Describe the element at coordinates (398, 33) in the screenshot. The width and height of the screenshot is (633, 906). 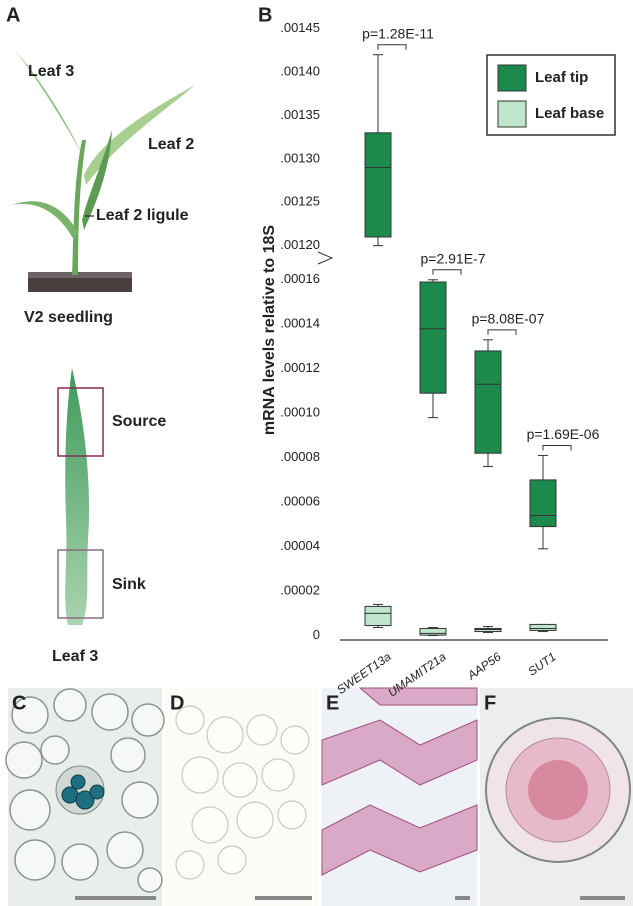
I see `p-value: p=1.28E-11` at that location.